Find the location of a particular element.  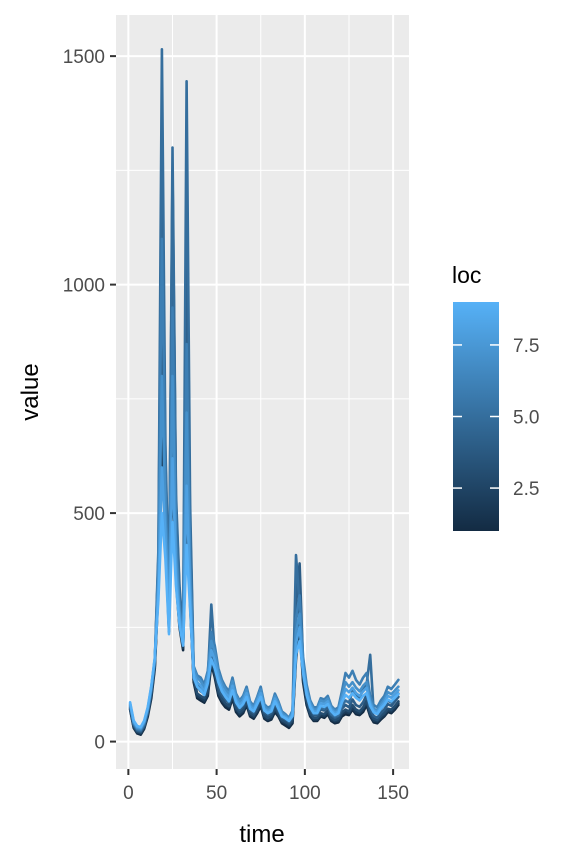

x-tick-label: 50 is located at coordinates (216, 793).